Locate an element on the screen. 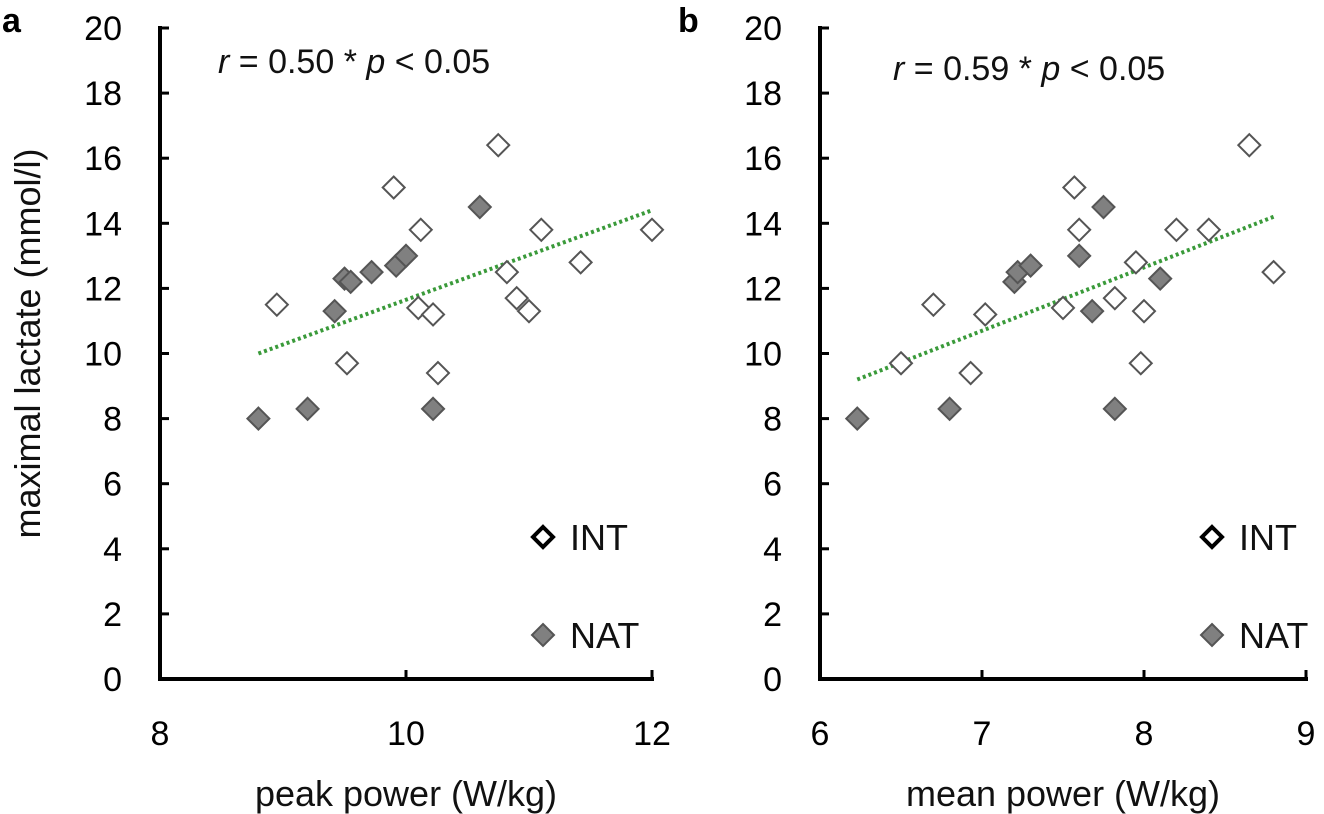 The width and height of the screenshot is (1324, 814). y-axis-title: maximal lactate (mmol/l) is located at coordinates (27, 343).